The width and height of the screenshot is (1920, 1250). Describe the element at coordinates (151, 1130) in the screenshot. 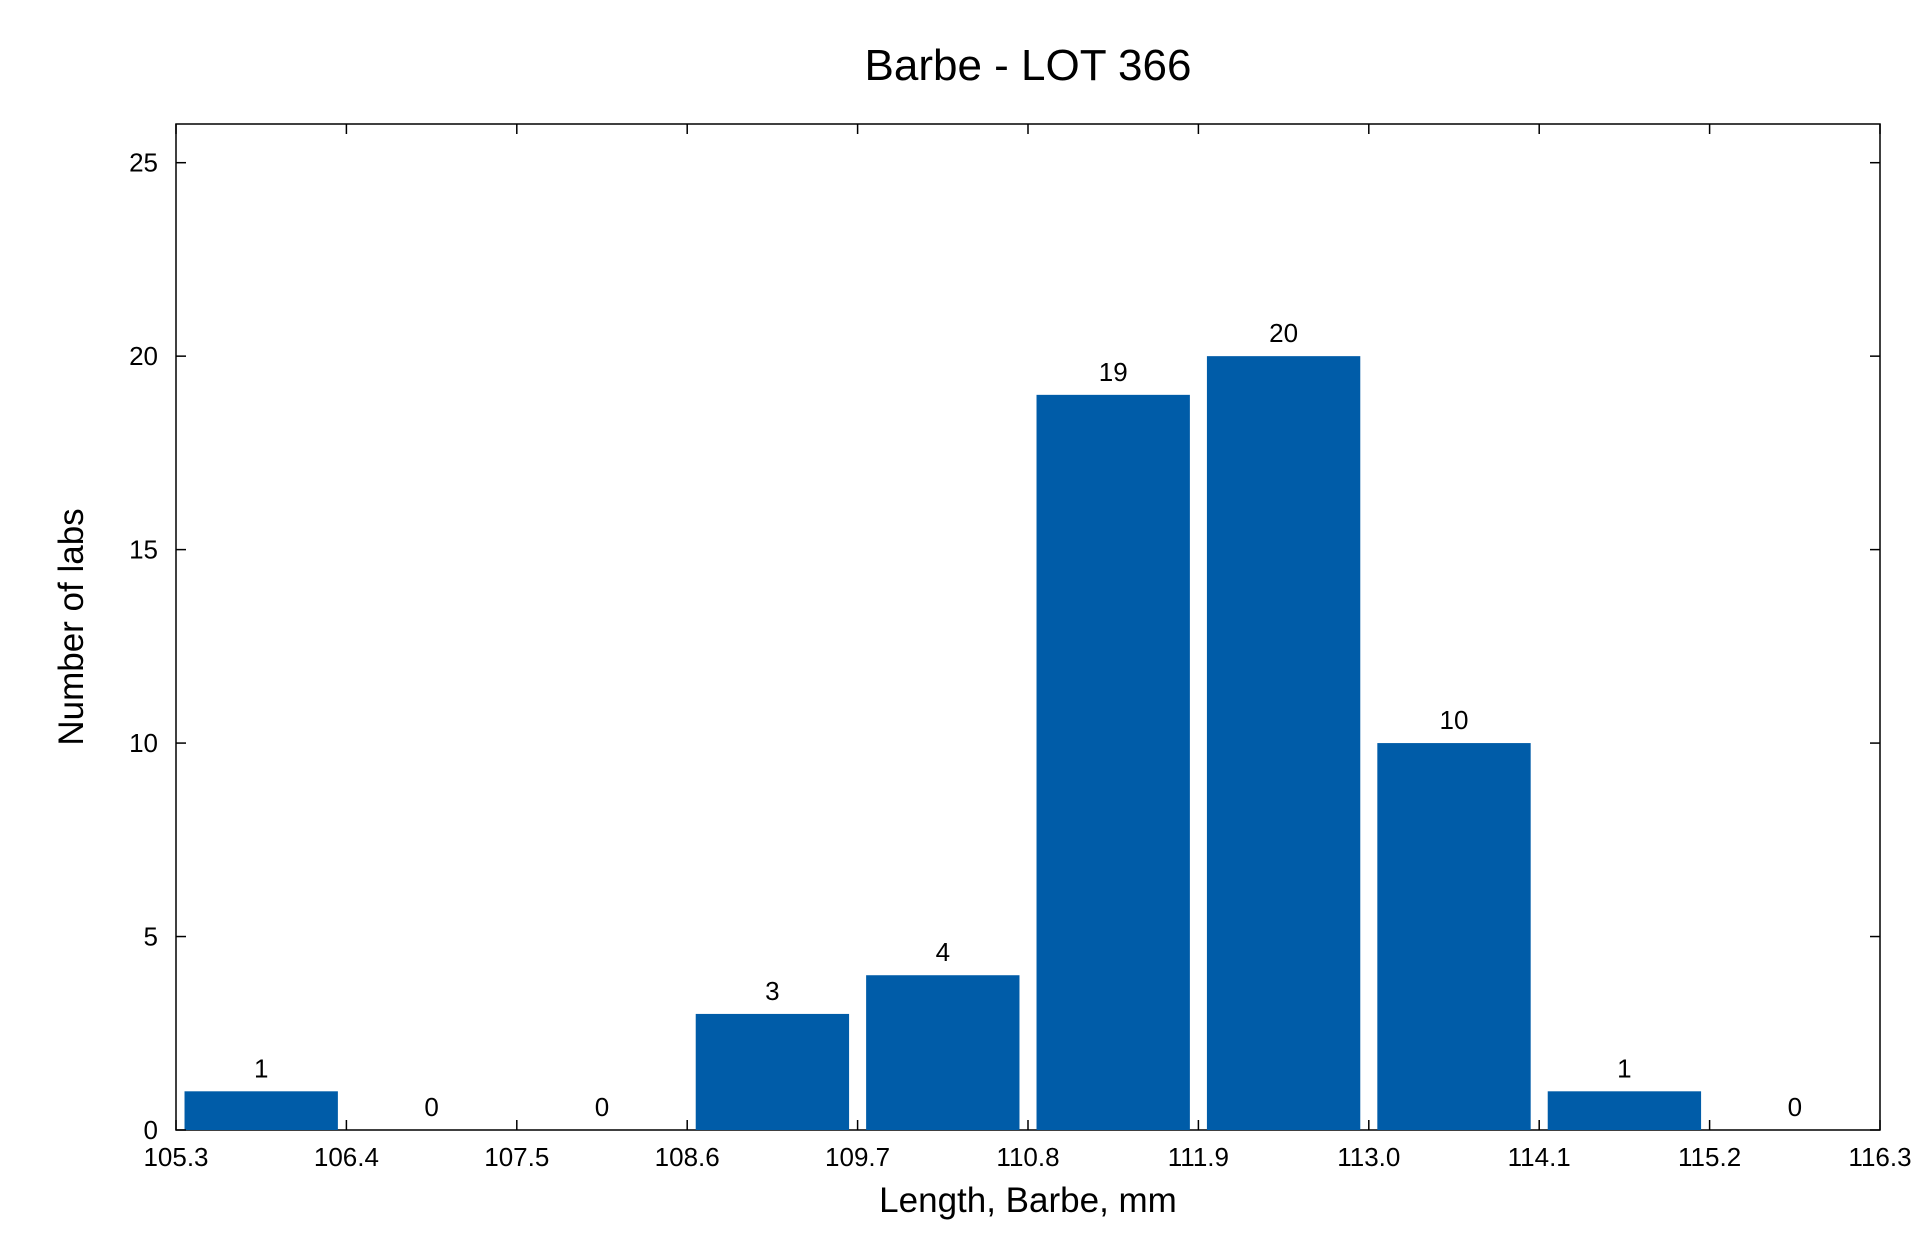

I see `y-tick-label: 0` at that location.